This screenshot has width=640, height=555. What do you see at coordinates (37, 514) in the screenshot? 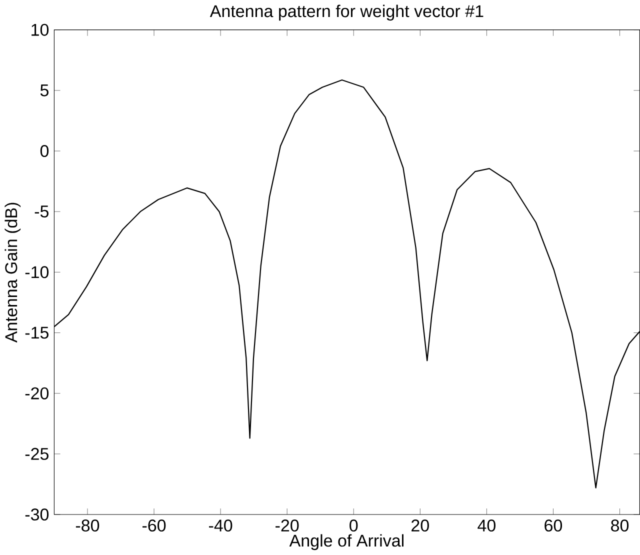
I see `y-tick-label: -30` at bounding box center [37, 514].